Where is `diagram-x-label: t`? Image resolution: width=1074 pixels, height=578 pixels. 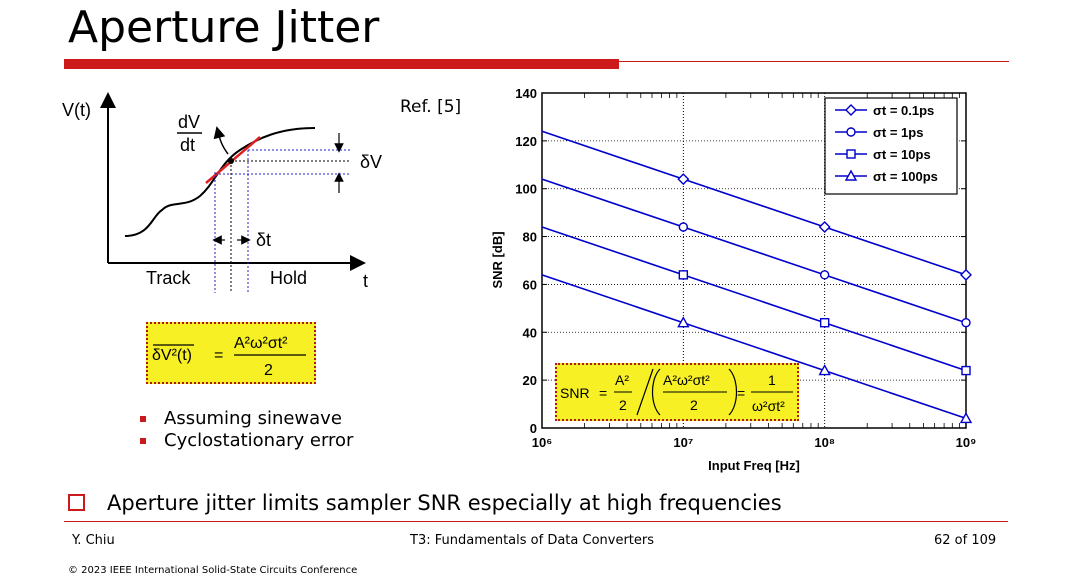 diagram-x-label: t is located at coordinates (365, 281).